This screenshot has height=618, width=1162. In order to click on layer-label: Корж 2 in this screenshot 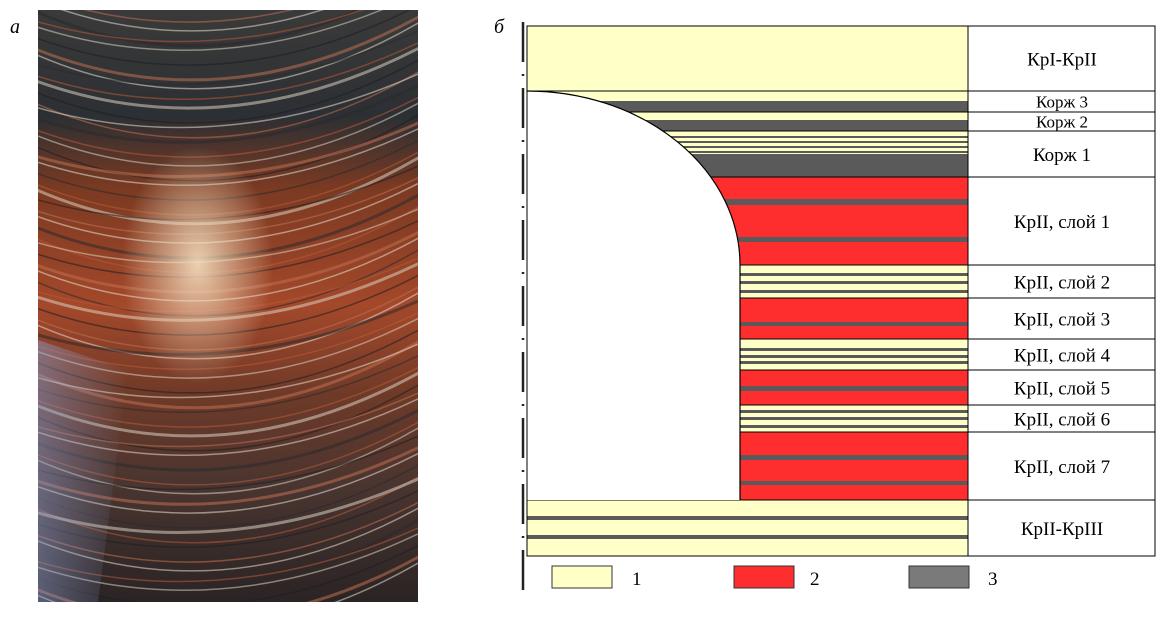, I will do `click(1062, 122)`.